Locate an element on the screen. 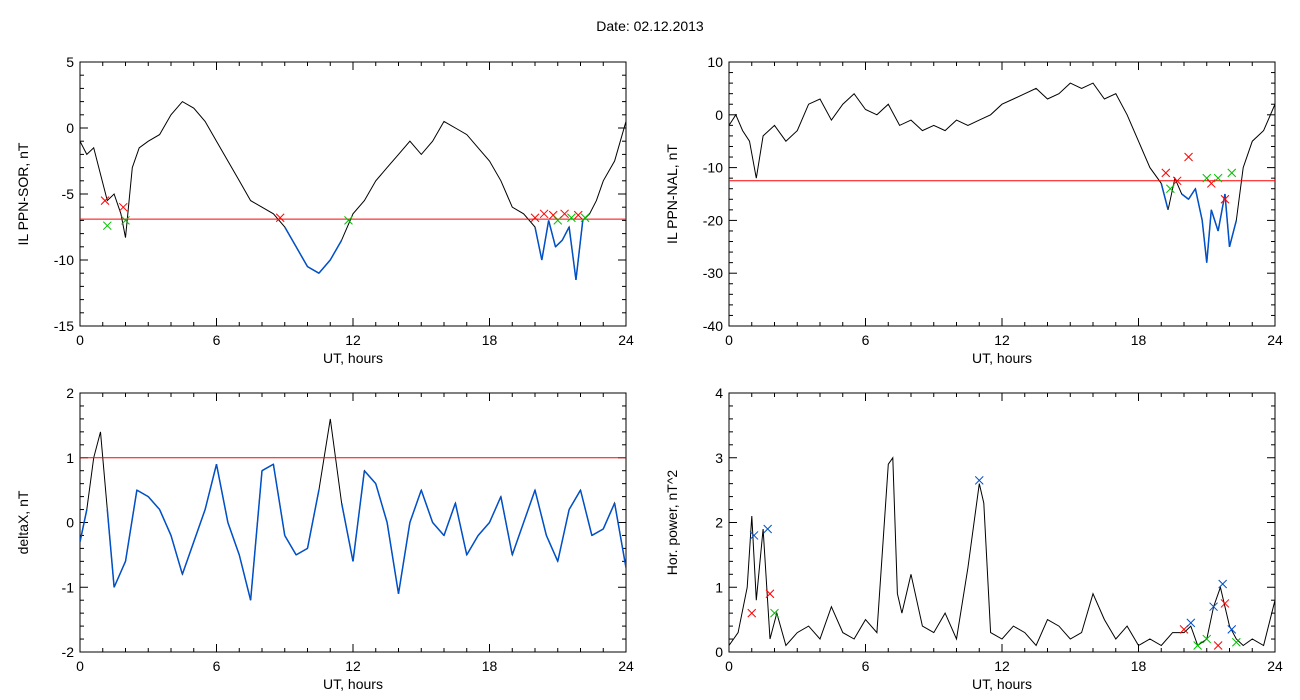  date-value: 02.12.2013 is located at coordinates (668, 26).